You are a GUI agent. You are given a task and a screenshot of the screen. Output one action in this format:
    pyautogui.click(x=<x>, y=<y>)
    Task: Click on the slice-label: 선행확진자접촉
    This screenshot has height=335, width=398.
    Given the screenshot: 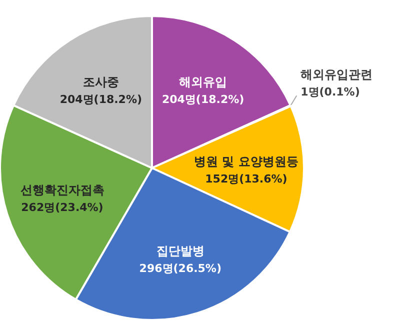 What is the action you would take?
    pyautogui.click(x=62, y=189)
    